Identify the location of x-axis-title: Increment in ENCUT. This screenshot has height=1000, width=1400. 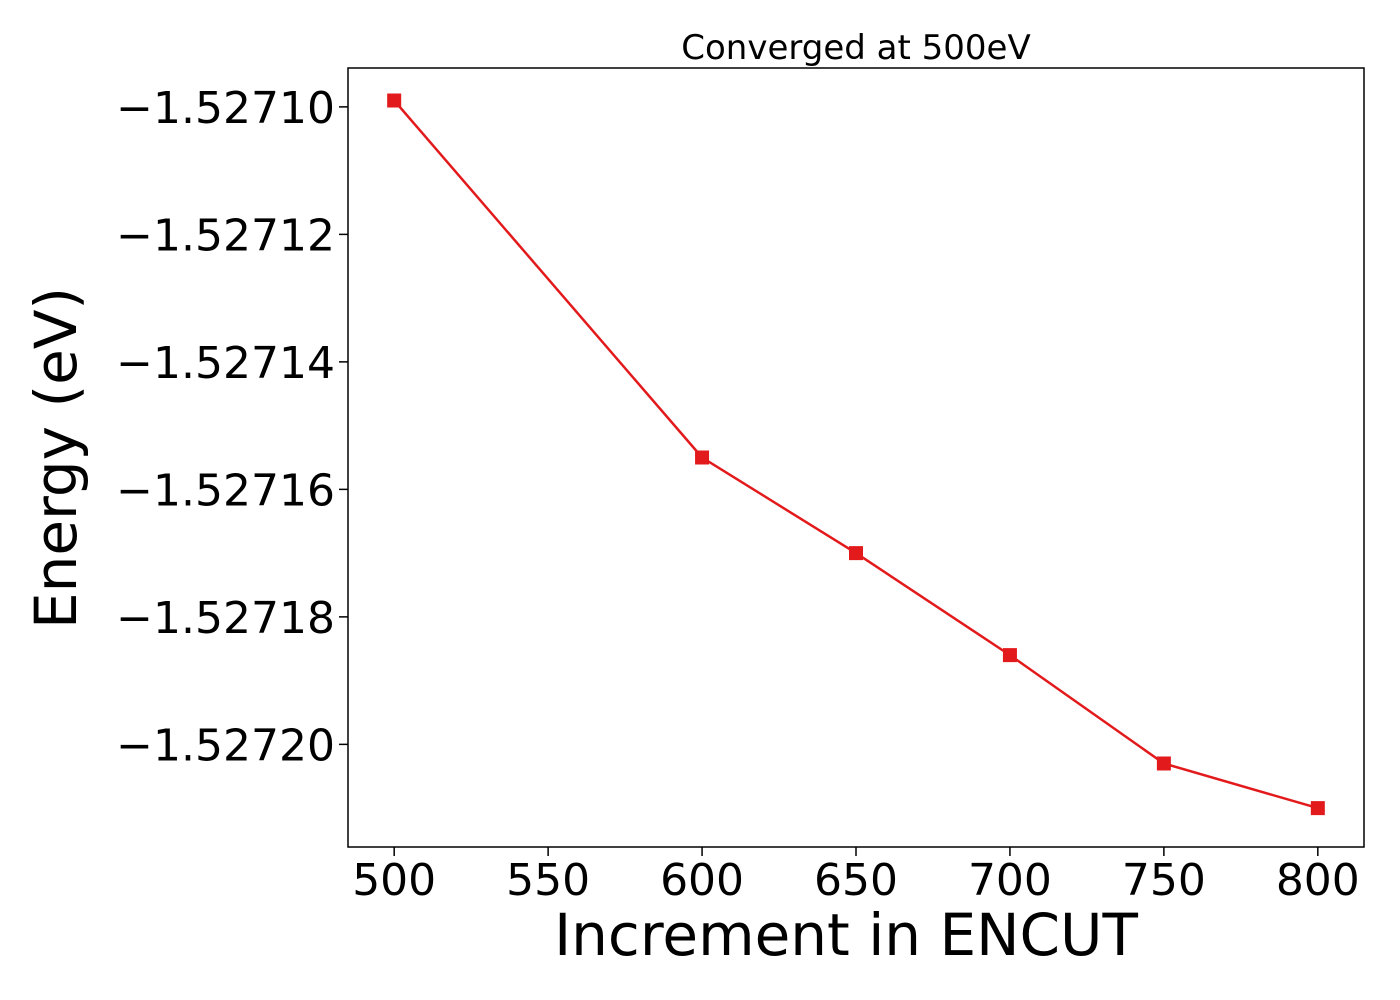
(846, 935).